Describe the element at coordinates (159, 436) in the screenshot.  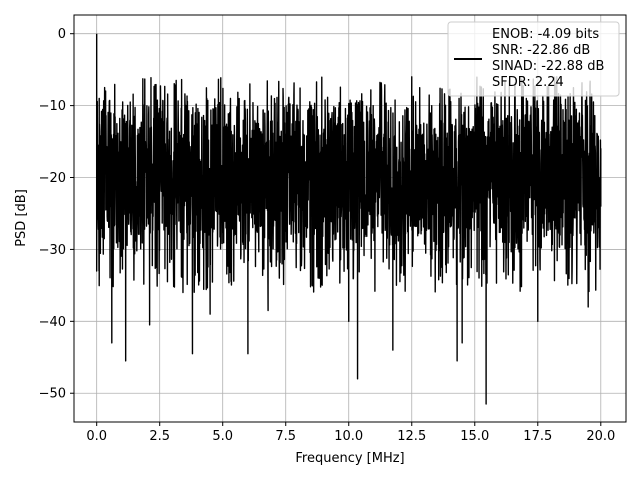
I see `x-tick-label: 2.5` at that location.